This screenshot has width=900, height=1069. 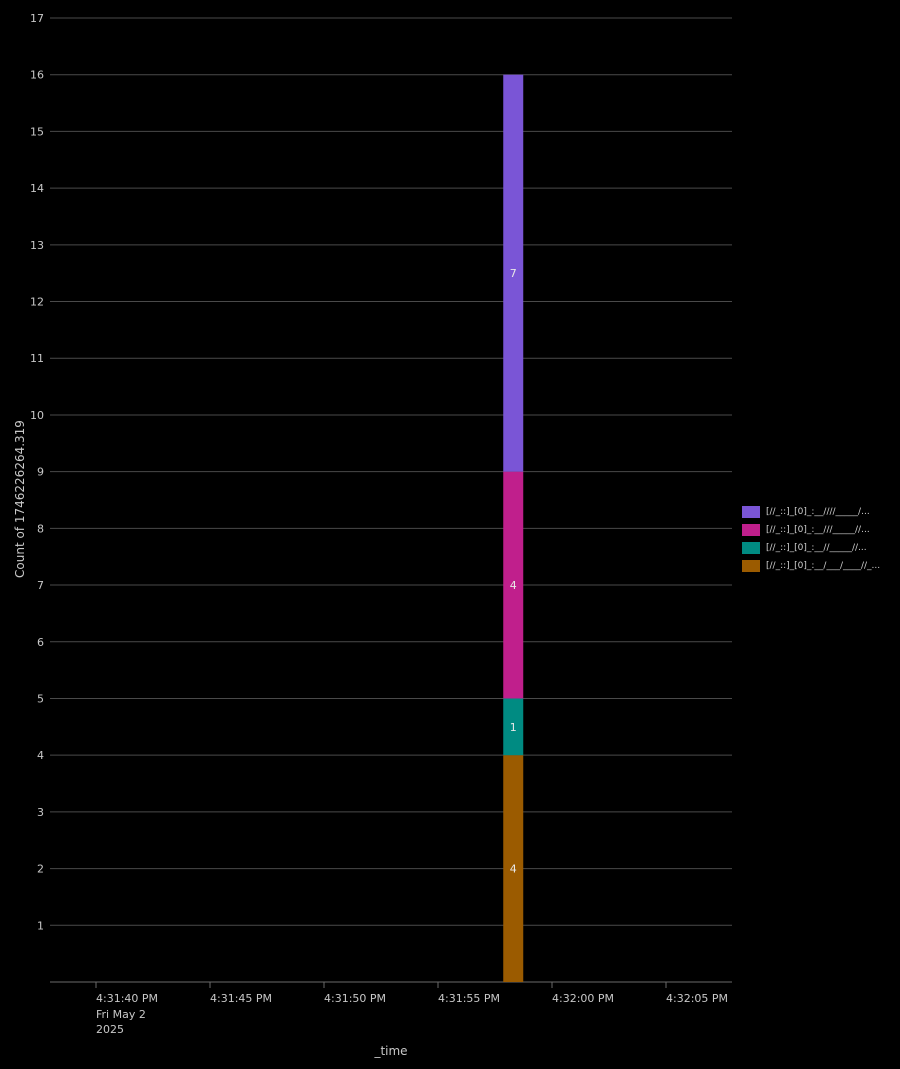 I want to click on bar-data-label: 7, so click(x=513, y=273).